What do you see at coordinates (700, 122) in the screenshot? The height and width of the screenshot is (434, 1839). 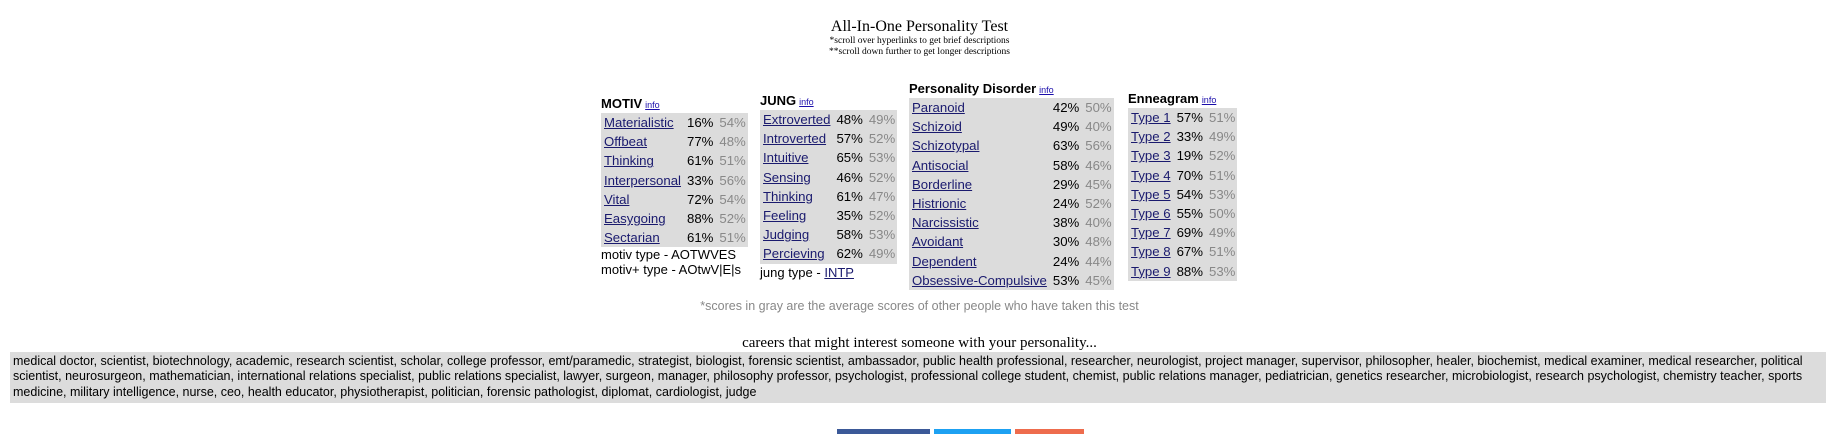 I see `user-score: 16%` at bounding box center [700, 122].